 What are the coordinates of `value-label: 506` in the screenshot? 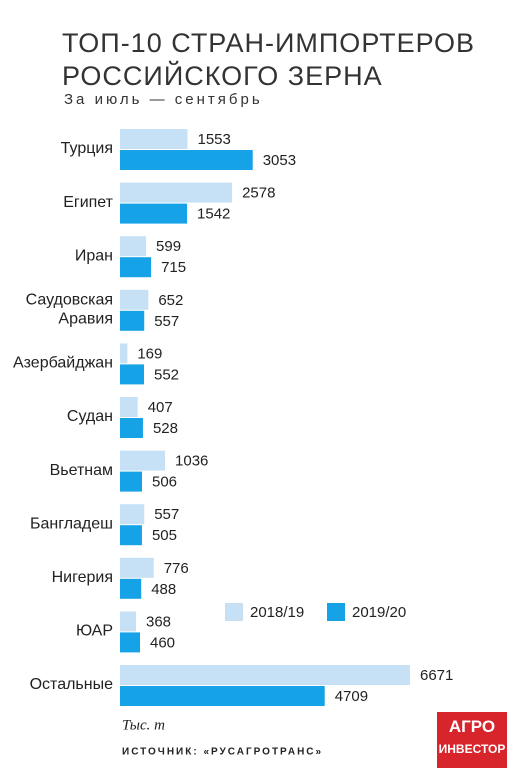 It's located at (164, 482).